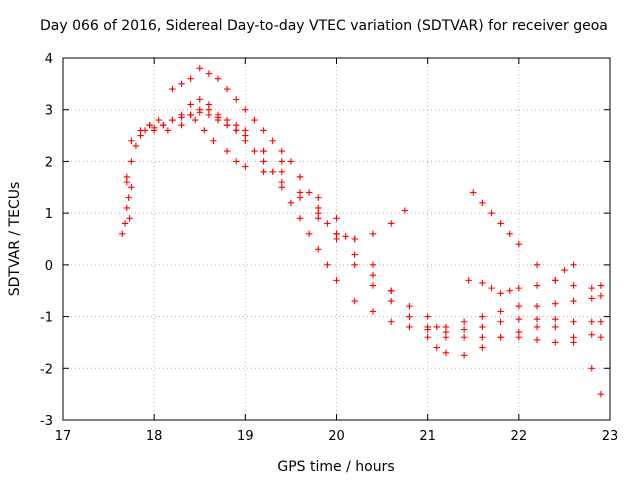 The image size is (640, 480). Describe the element at coordinates (49, 266) in the screenshot. I see `y-tick-label: 0` at that location.